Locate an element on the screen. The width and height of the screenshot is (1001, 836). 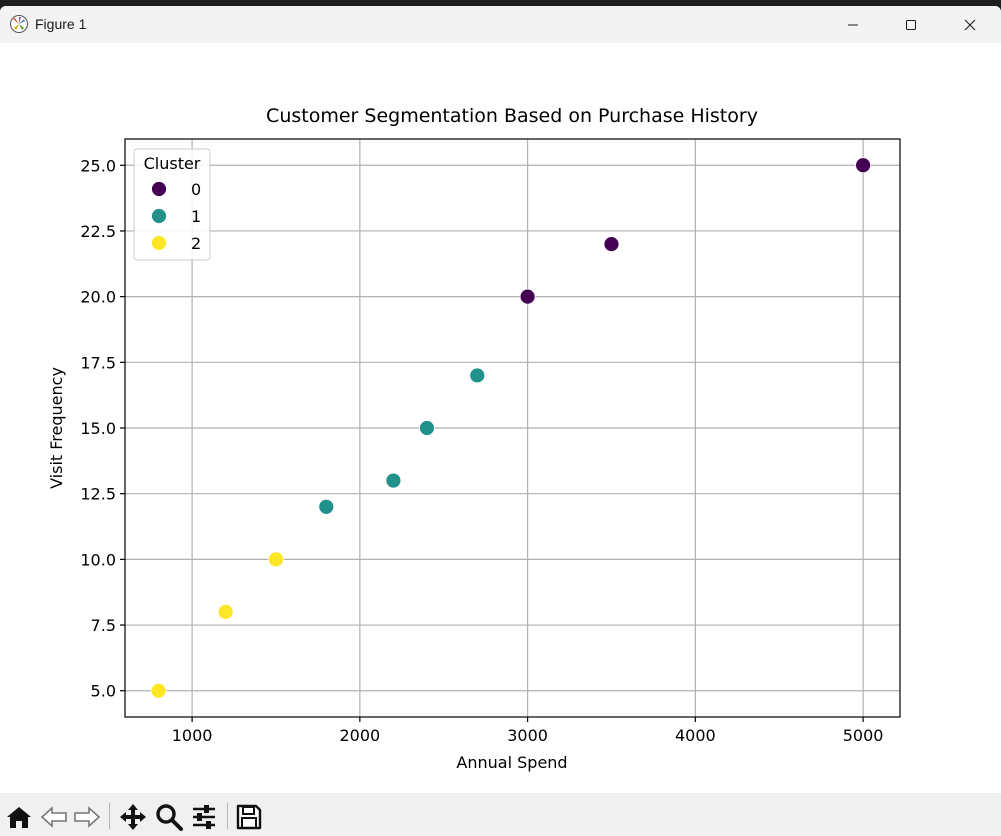
maximize-icon is located at coordinates (911, 24).